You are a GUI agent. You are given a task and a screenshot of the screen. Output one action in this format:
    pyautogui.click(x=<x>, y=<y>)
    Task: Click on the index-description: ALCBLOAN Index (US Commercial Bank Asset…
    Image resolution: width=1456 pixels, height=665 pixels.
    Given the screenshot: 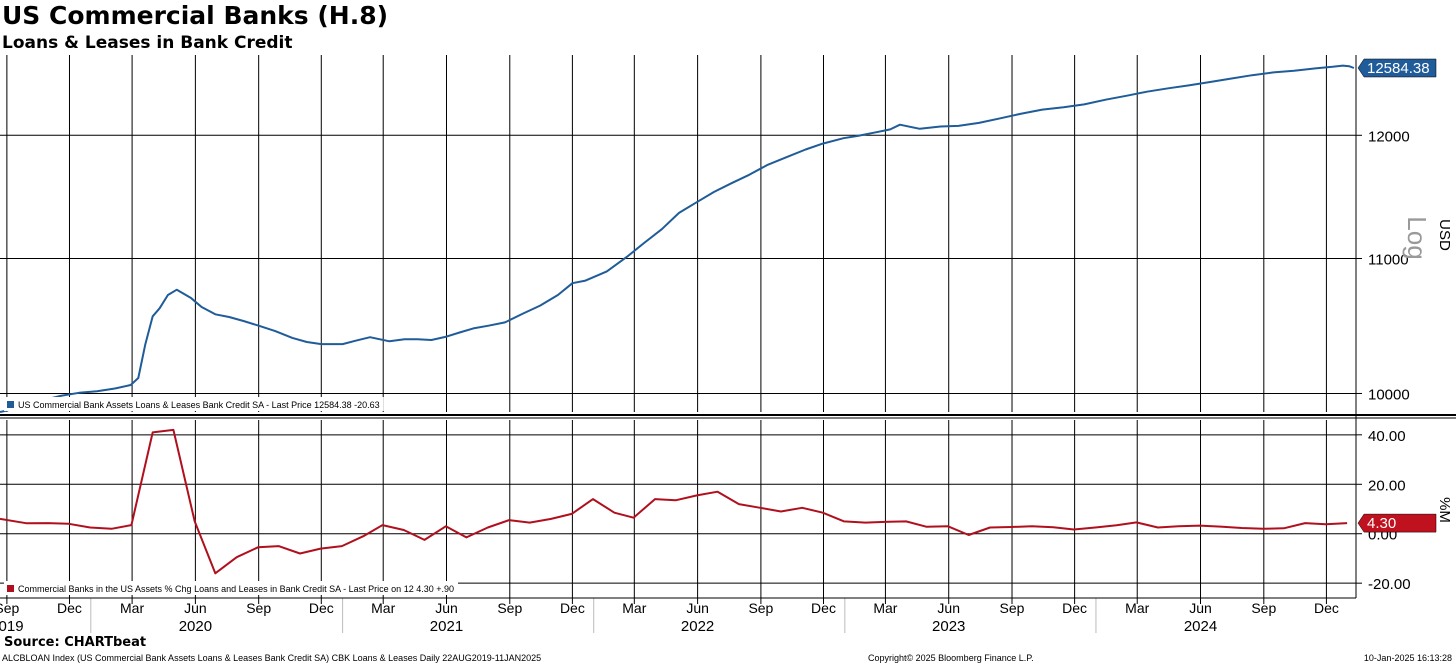 What is the action you would take?
    pyautogui.click(x=272, y=658)
    